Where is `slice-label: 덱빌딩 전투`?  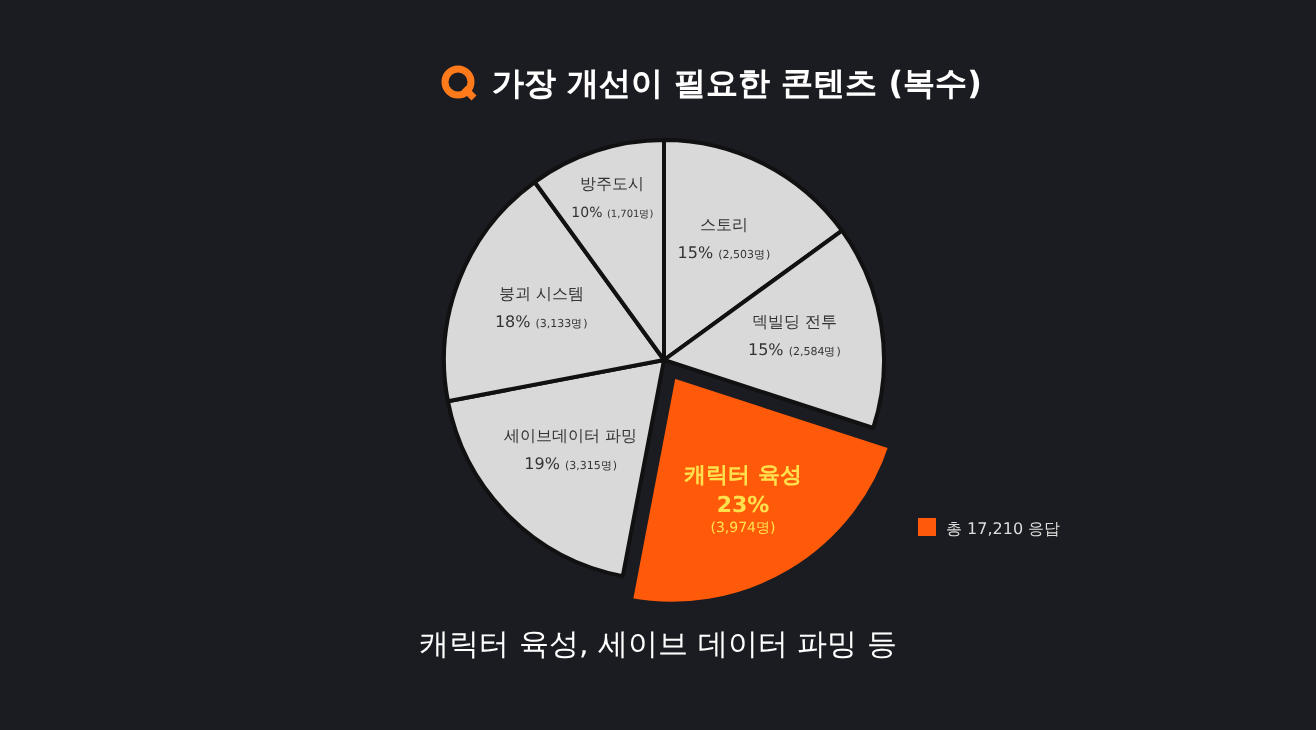 slice-label: 덱빌딩 전투 is located at coordinates (794, 322).